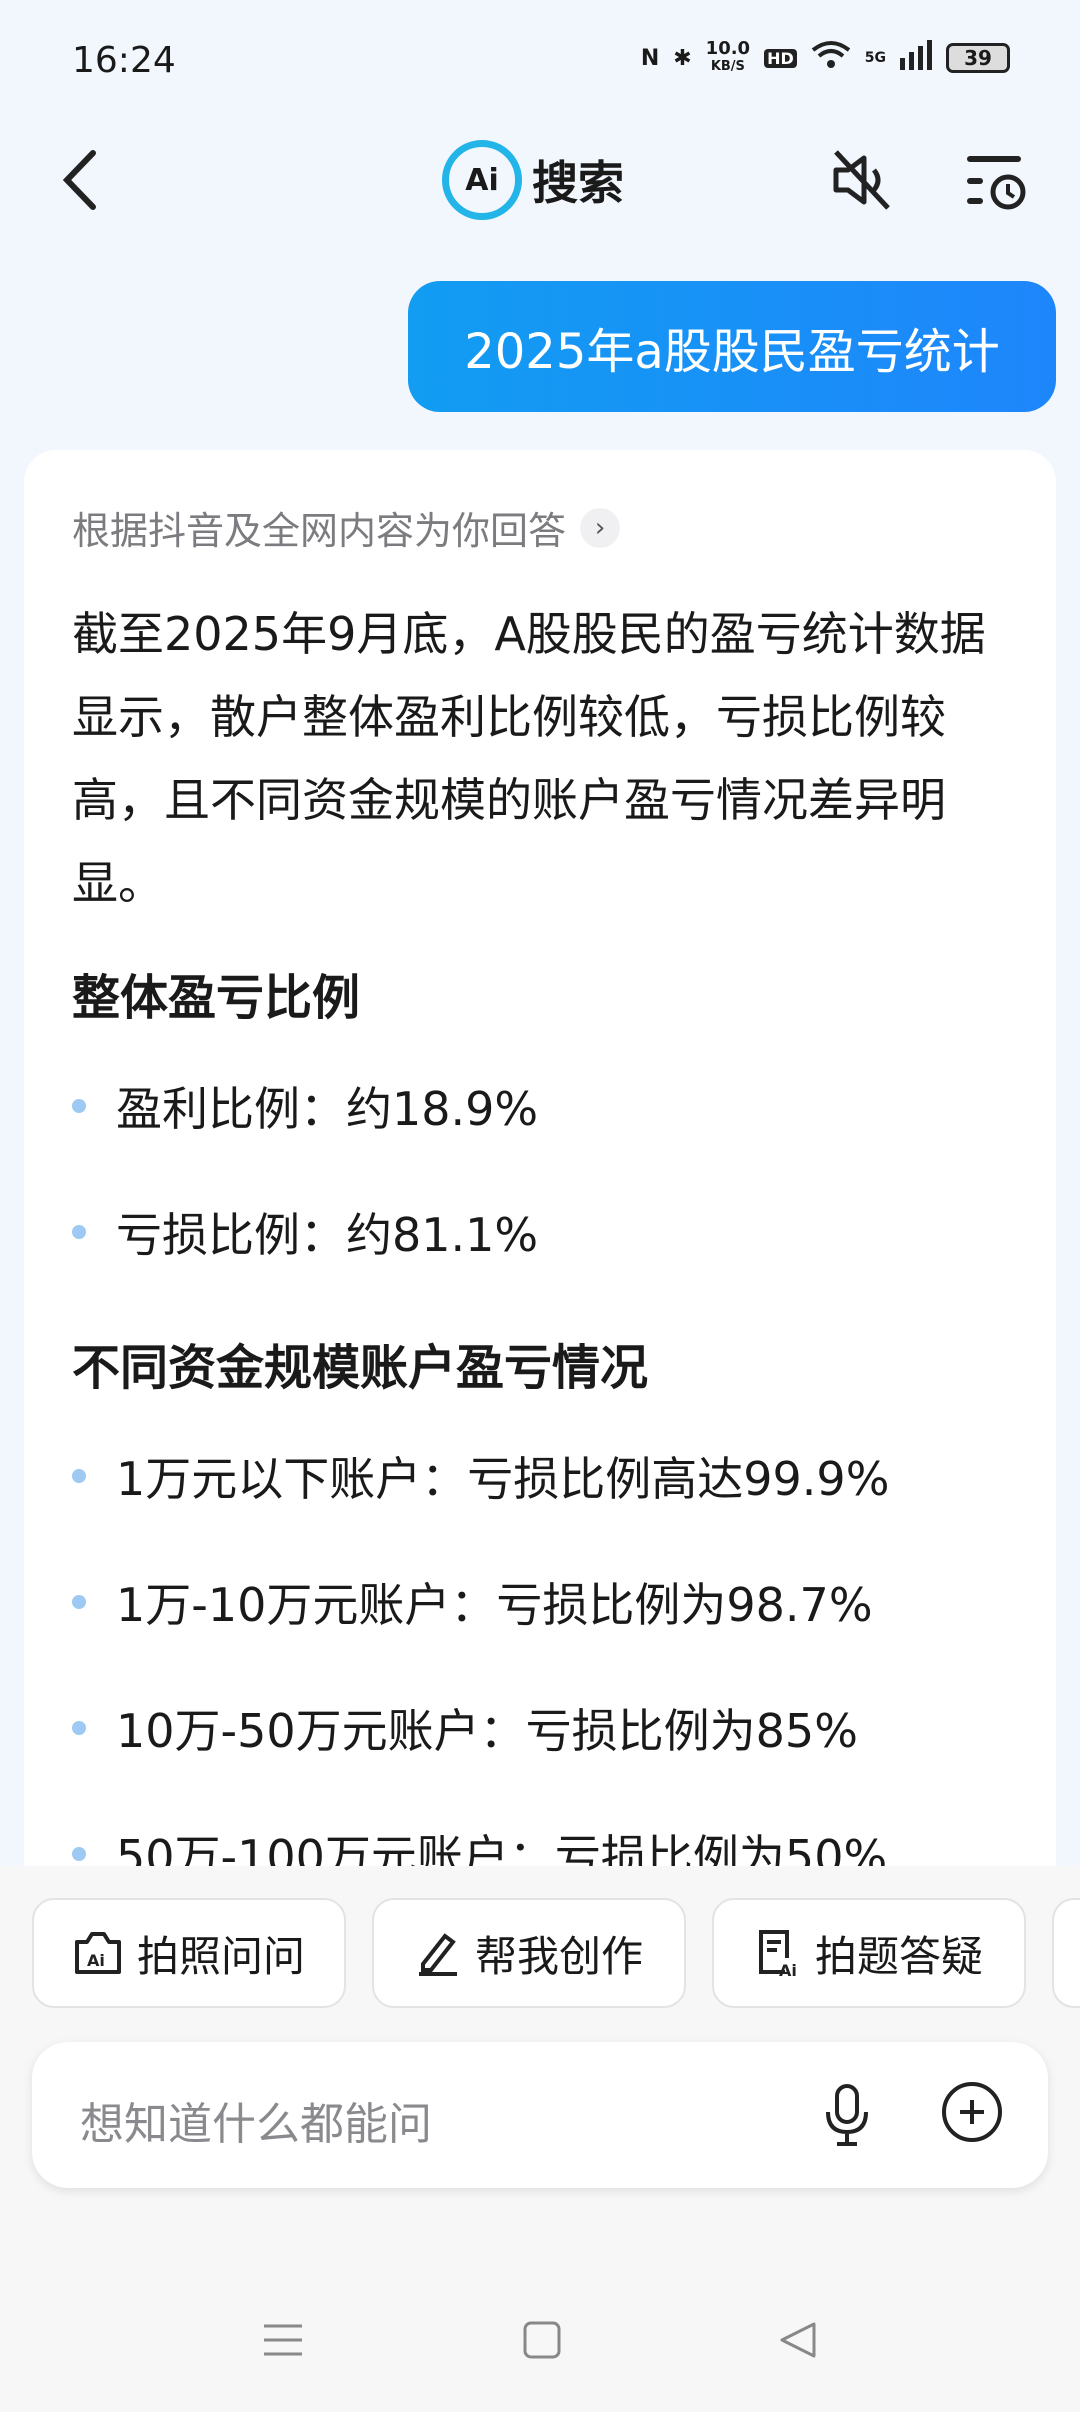  What do you see at coordinates (558, 1956) in the screenshot?
I see `chip-label: 帮我创作` at bounding box center [558, 1956].